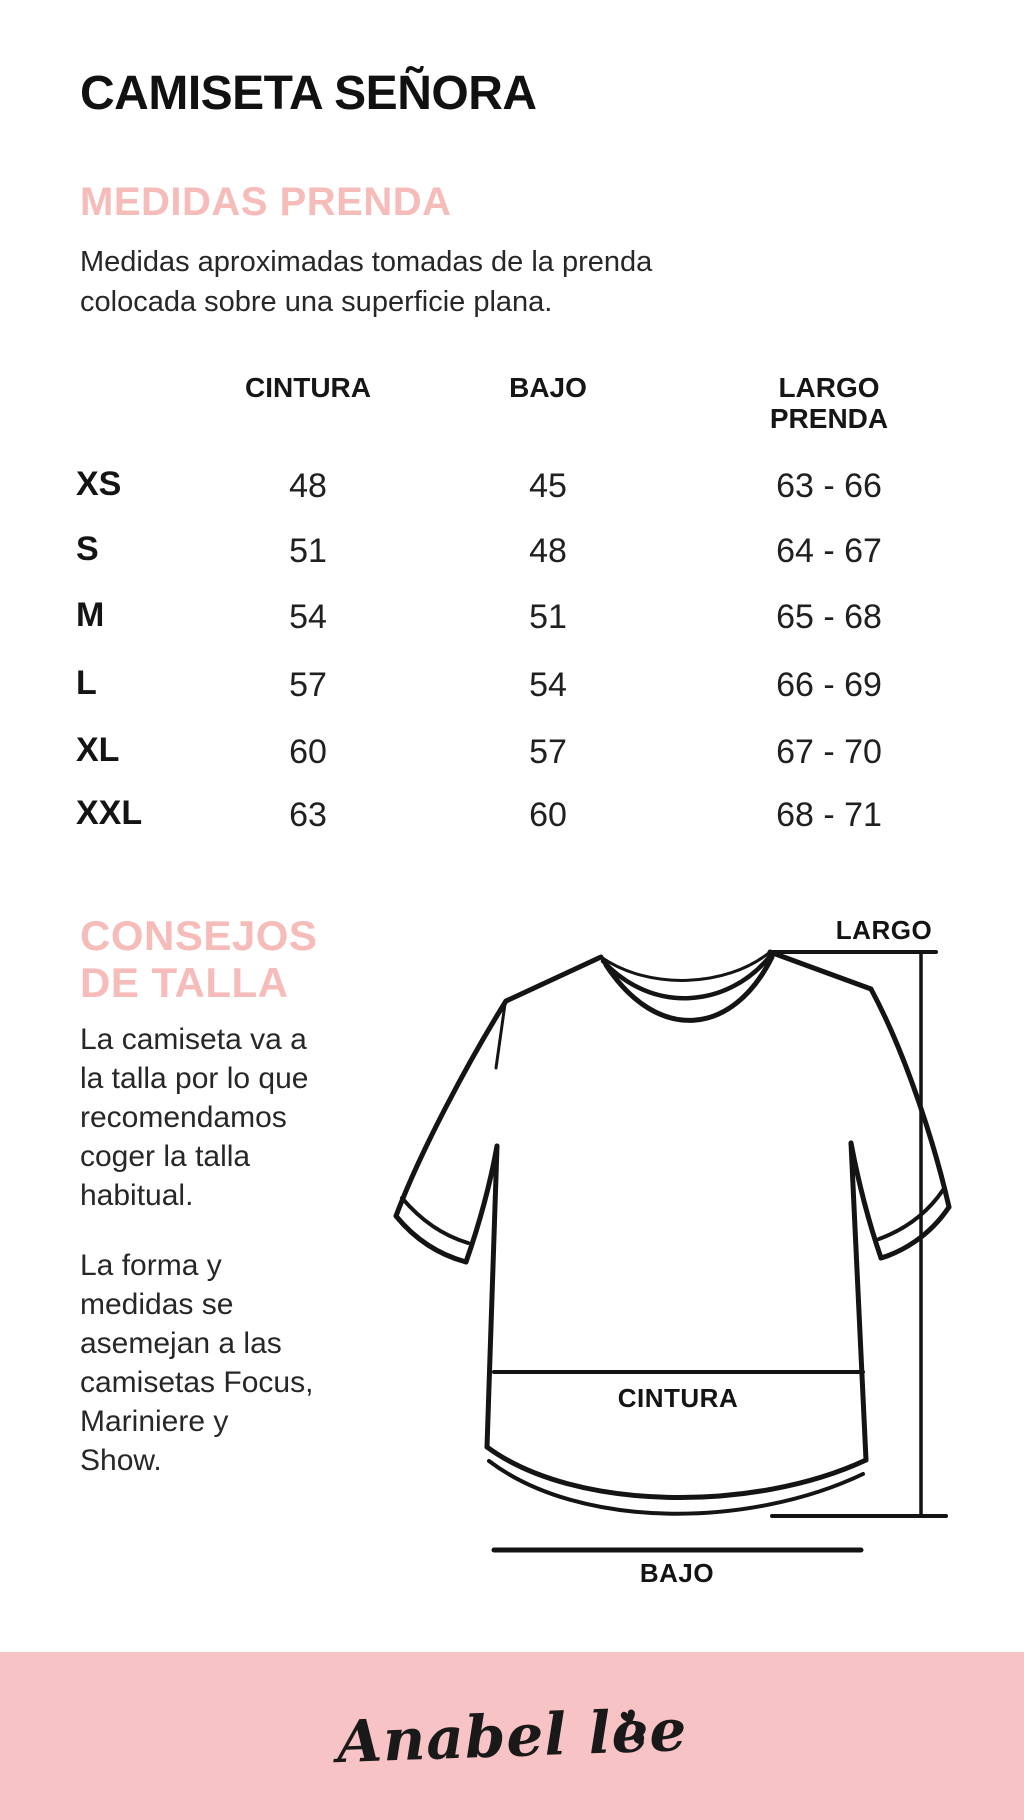 This screenshot has height=1820, width=1024. Describe the element at coordinates (90, 615) in the screenshot. I see `size-label: M` at that location.